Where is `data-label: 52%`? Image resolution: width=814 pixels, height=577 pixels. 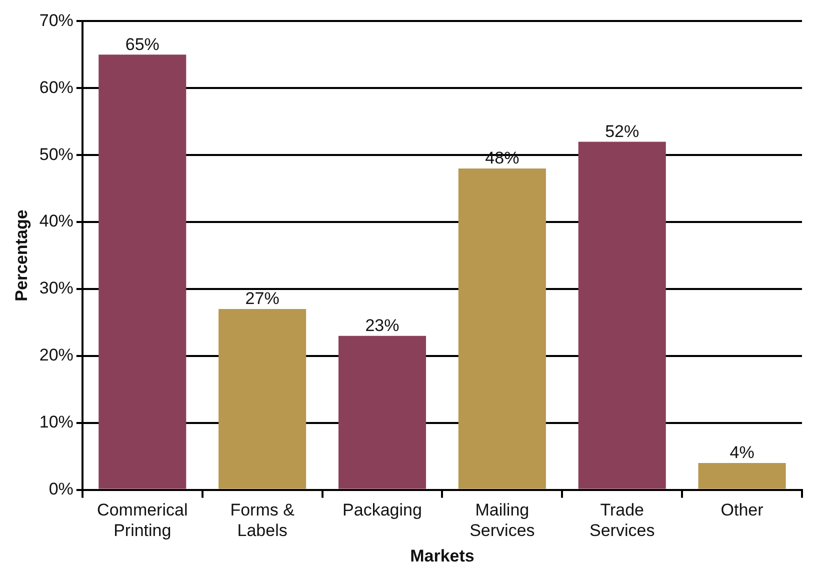 data-label: 52% is located at coordinates (622, 131).